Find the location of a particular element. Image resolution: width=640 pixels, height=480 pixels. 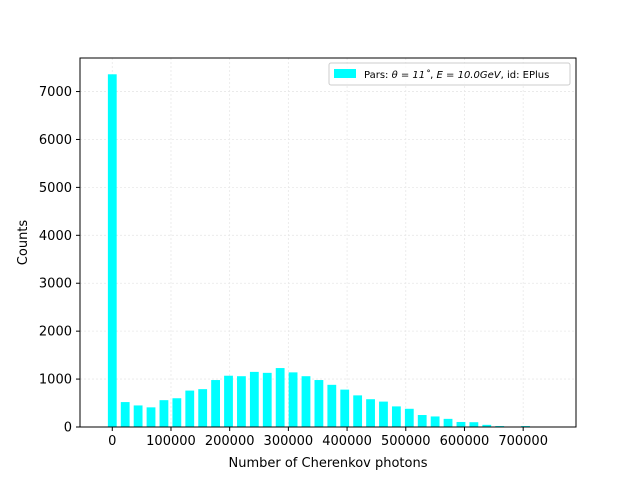

legend-energy: E = 10.0GeV is located at coordinates (469, 75).